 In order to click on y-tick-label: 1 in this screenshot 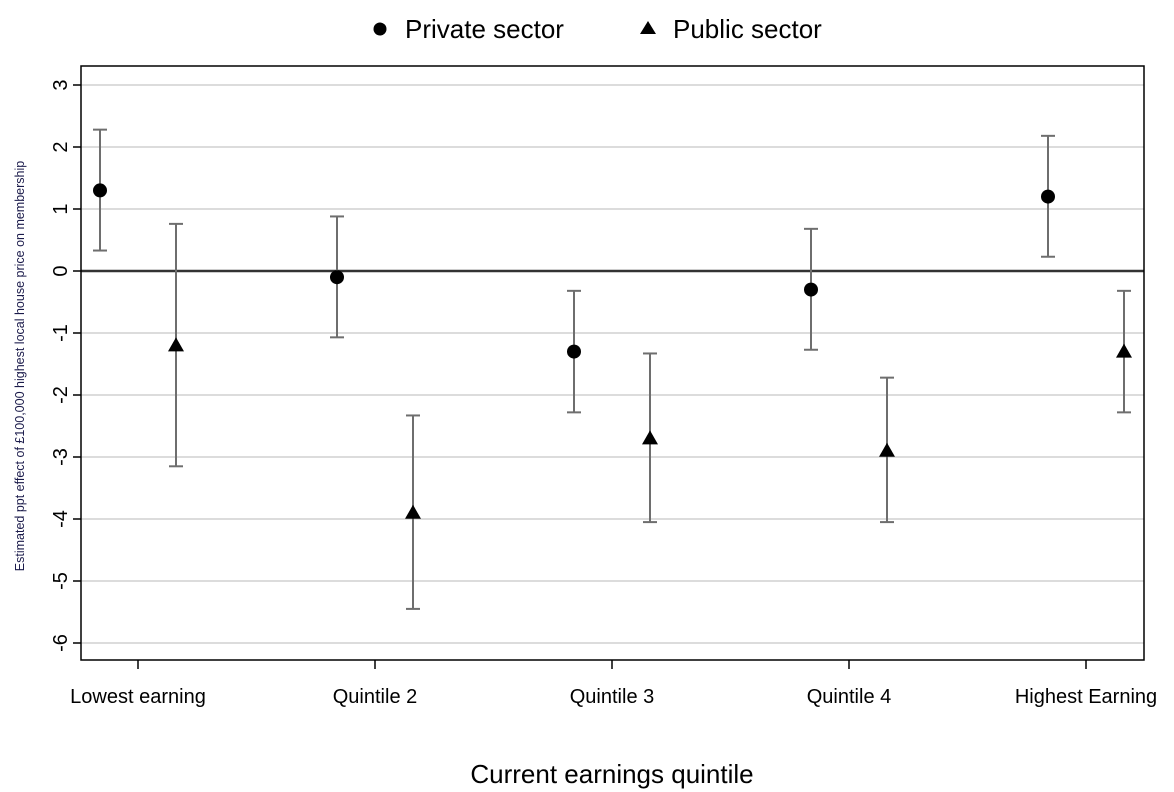, I will do `click(61, 208)`.